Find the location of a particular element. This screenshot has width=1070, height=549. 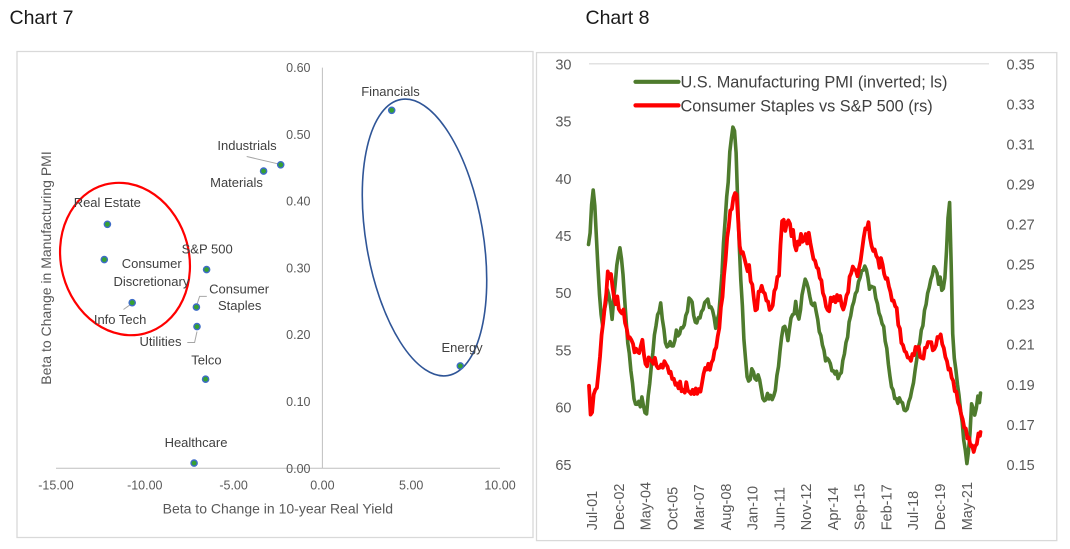

svg-text: 0.29 is located at coordinates (1021, 186).